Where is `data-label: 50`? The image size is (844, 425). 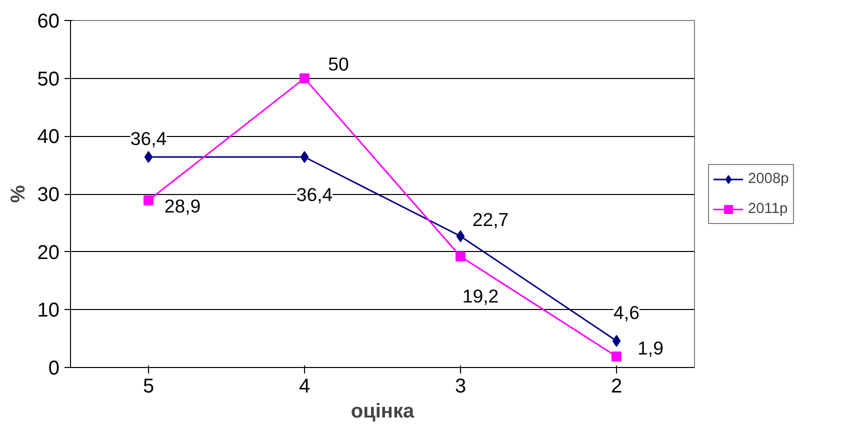
data-label: 50 is located at coordinates (338, 63).